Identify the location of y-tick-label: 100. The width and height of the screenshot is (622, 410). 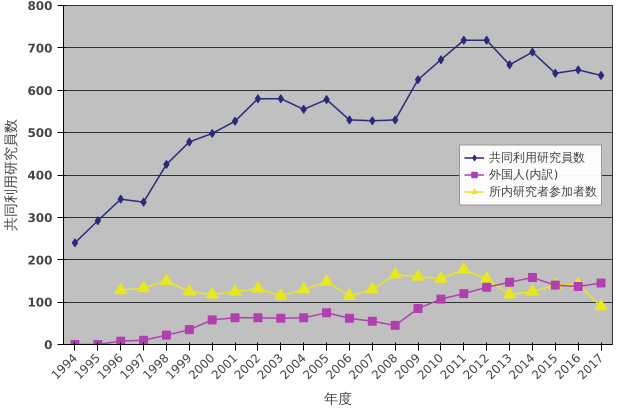
(40, 303).